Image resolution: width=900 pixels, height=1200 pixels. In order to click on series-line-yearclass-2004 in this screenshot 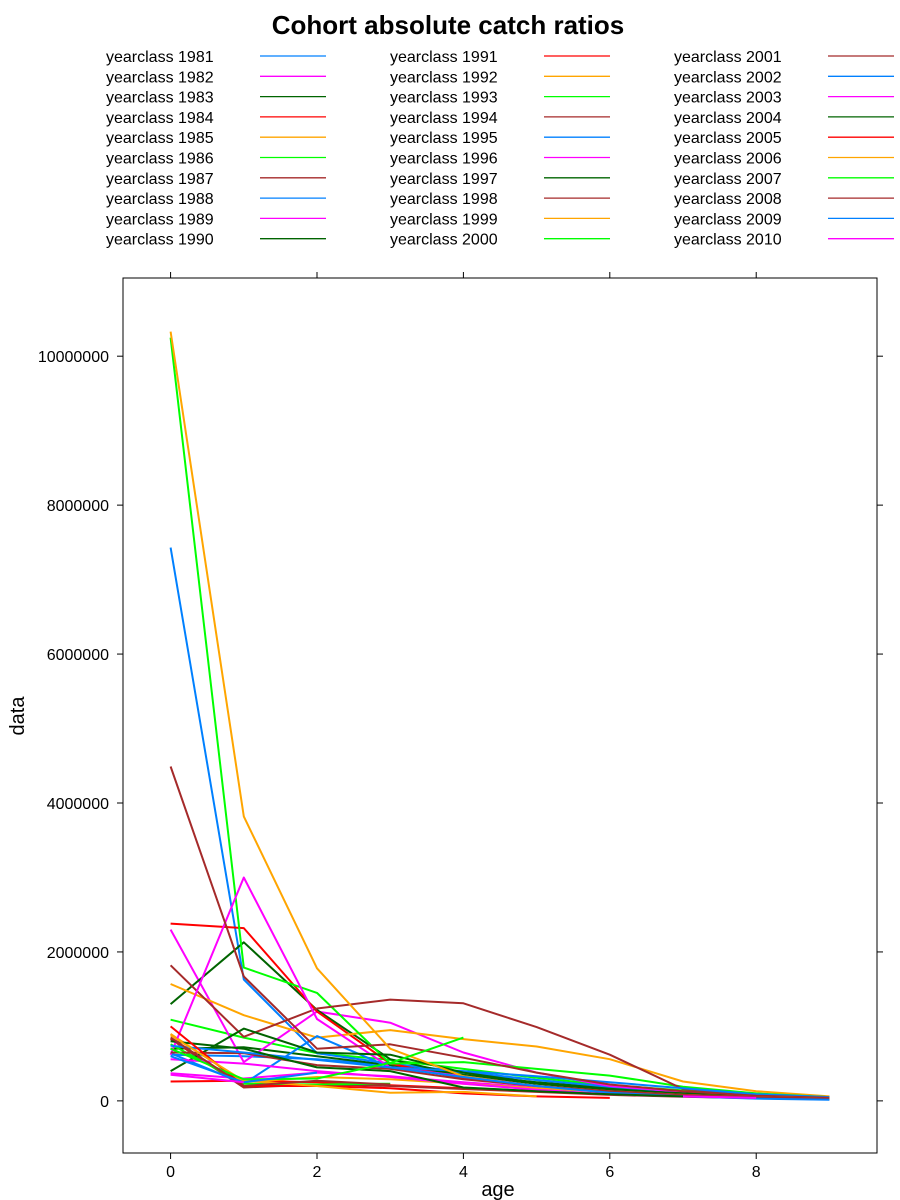, I will do `click(427, 1069)`.